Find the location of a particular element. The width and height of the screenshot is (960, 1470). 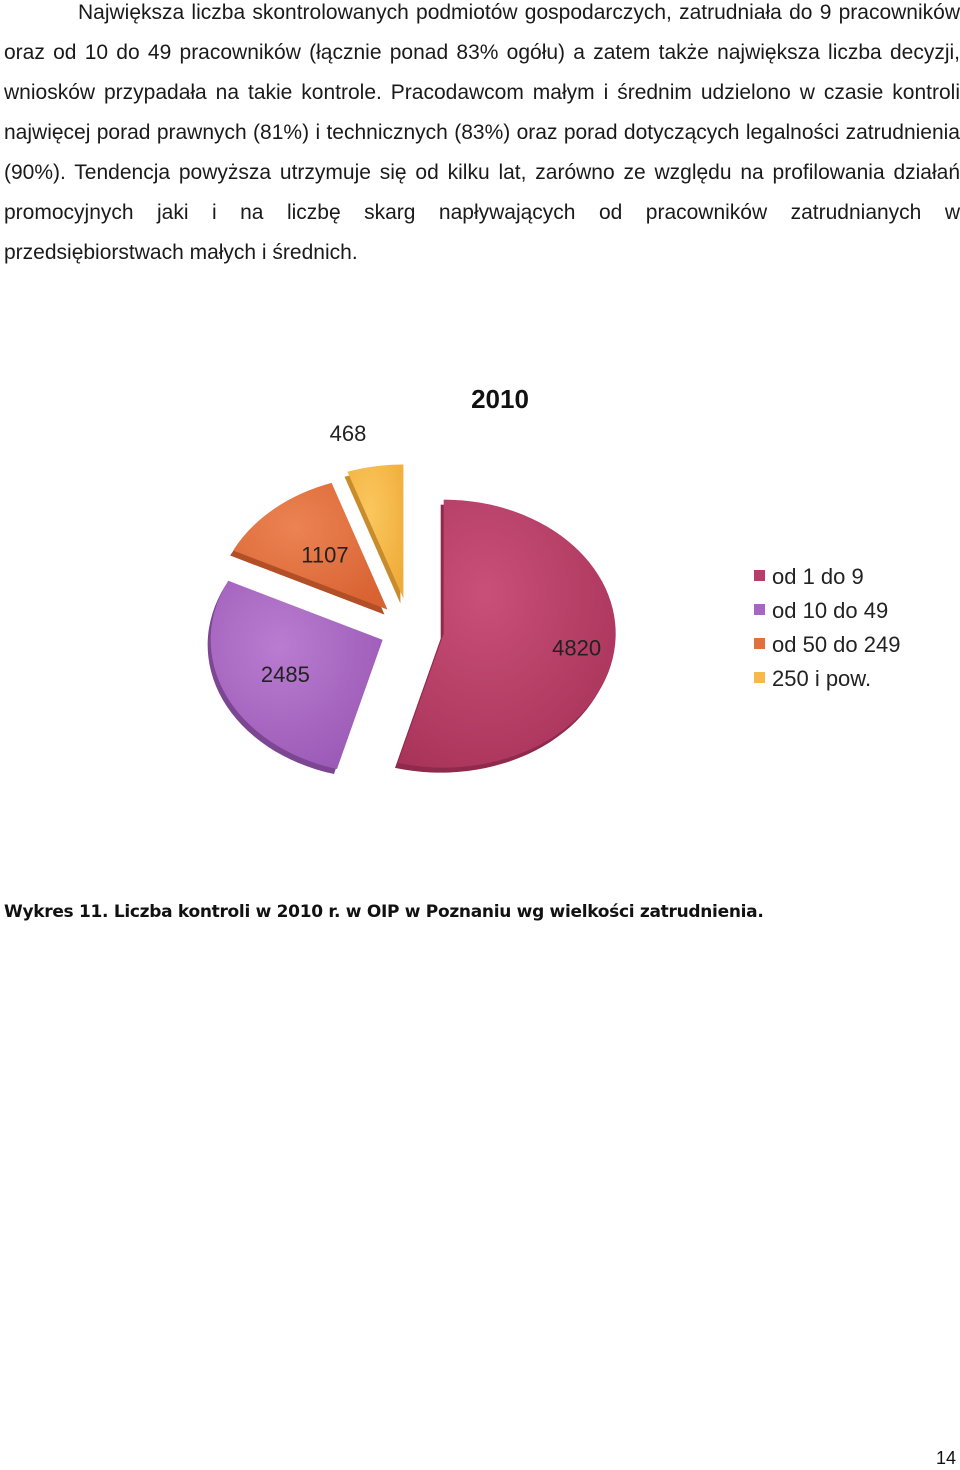

value-label-od-50-do-249: 1107 is located at coordinates (324, 554).